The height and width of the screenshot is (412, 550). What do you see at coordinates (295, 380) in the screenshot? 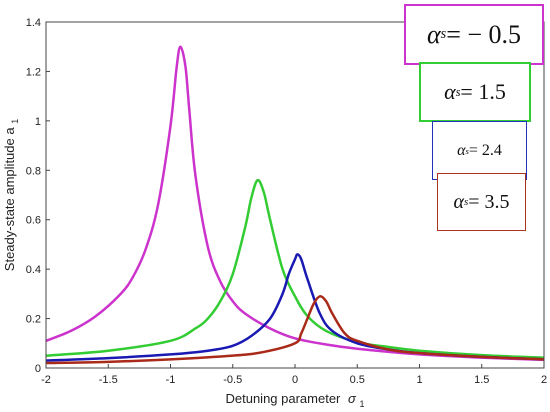
I see `x-tick-label: 0` at bounding box center [295, 380].